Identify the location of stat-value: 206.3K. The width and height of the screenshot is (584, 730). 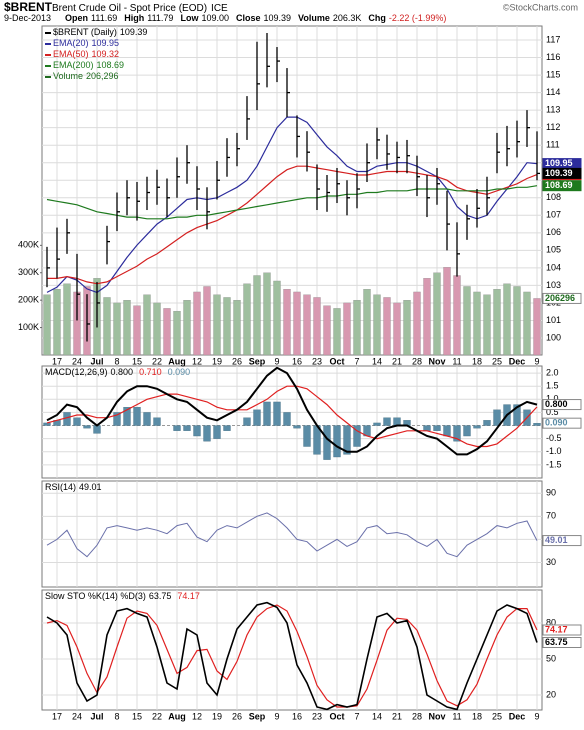
(347, 18).